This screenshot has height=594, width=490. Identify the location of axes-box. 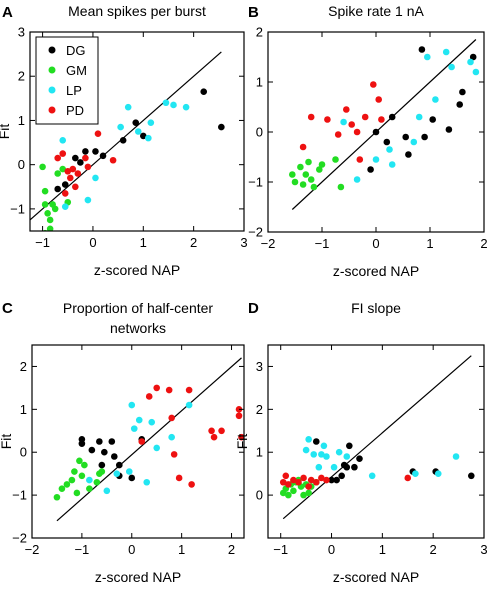
(137, 131).